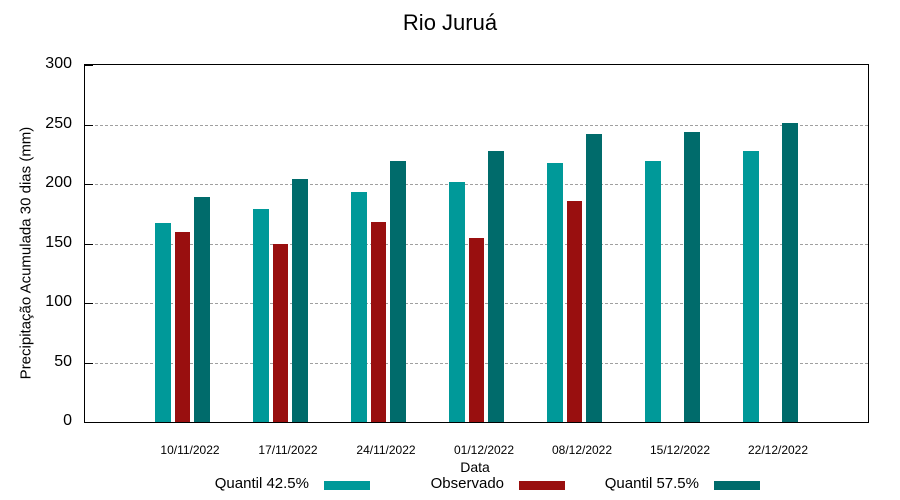 The image size is (900, 500). Describe the element at coordinates (58, 63) in the screenshot. I see `y-tick-label: 300` at that location.